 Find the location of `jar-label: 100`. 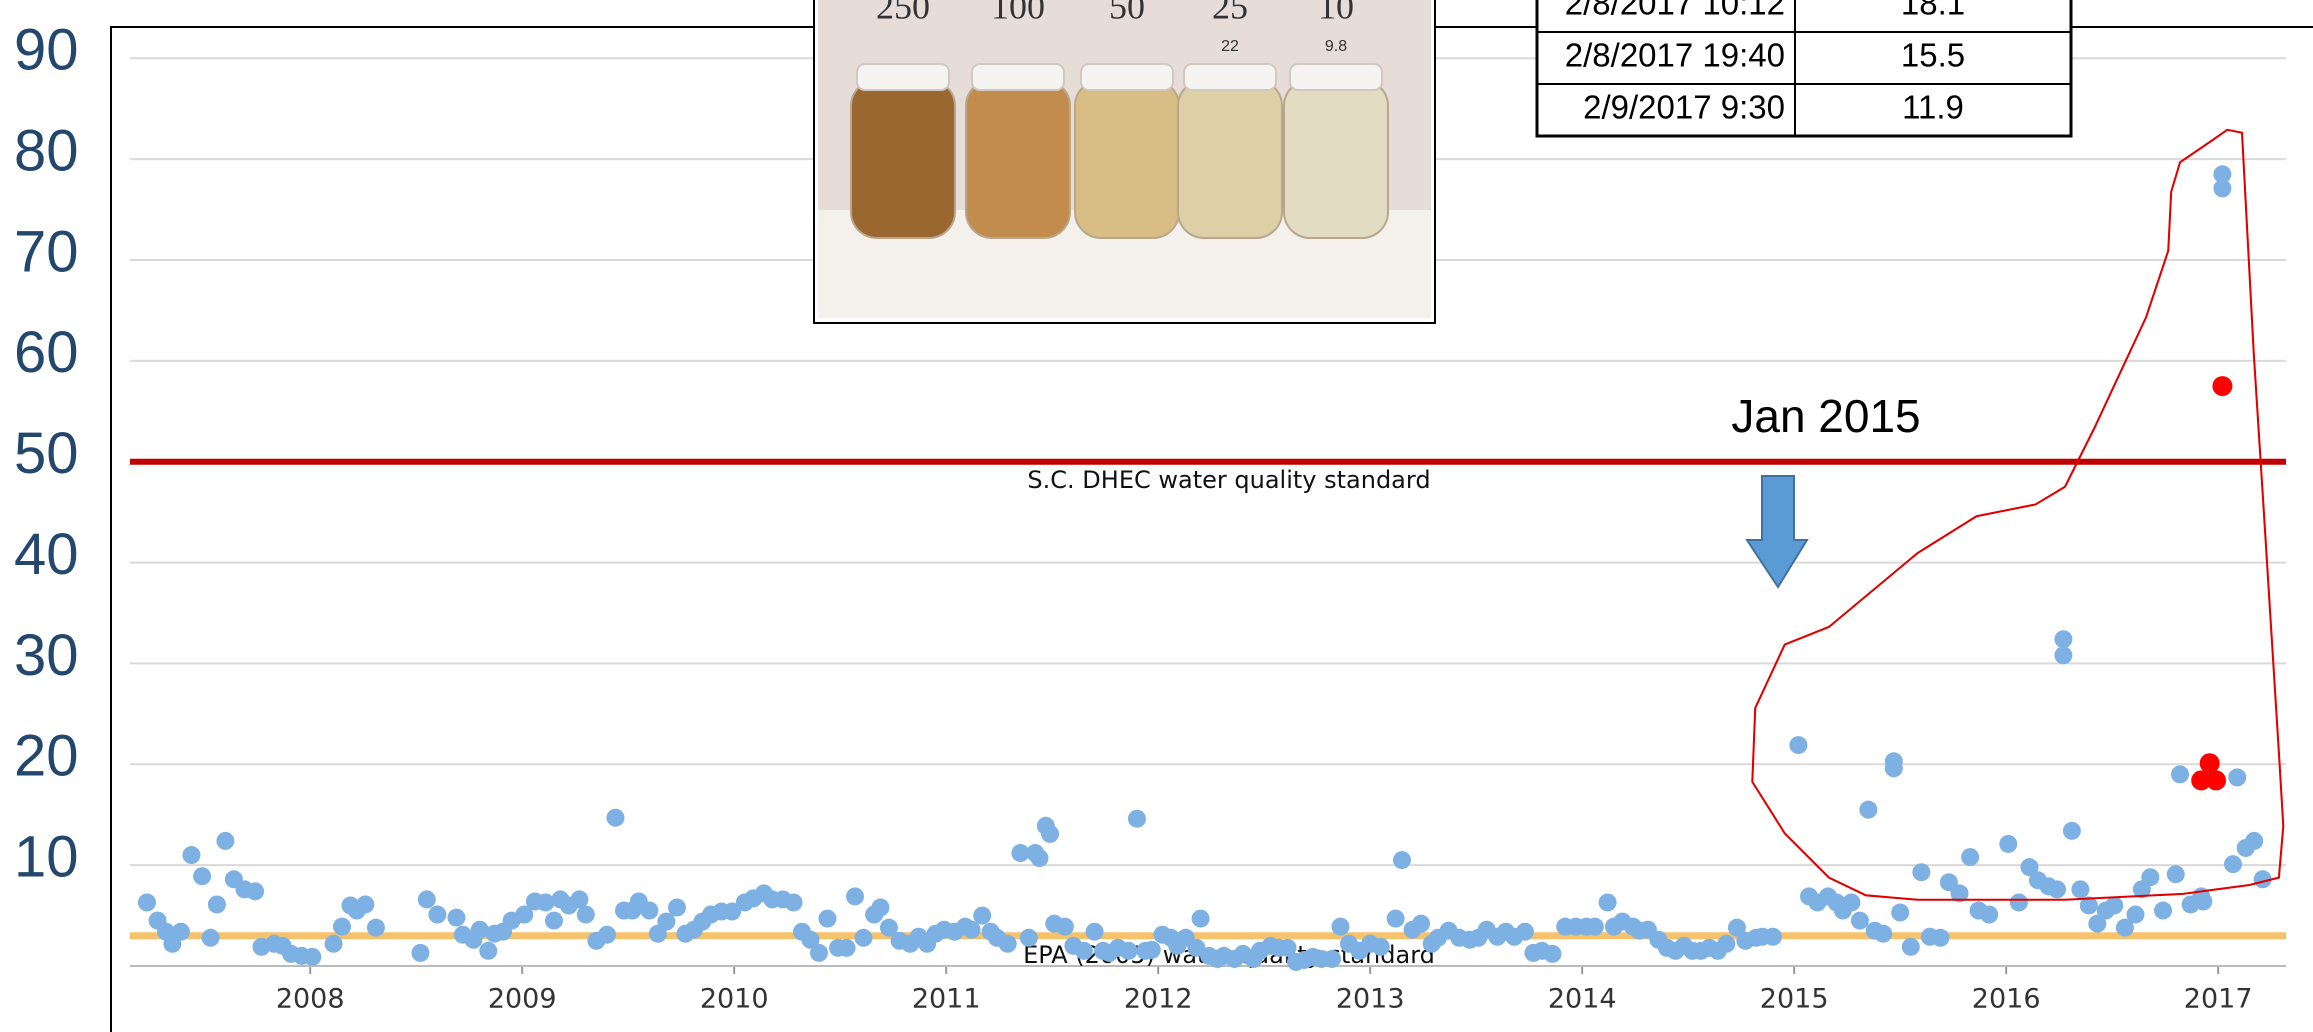

jar-label: 100 is located at coordinates (1018, 13).